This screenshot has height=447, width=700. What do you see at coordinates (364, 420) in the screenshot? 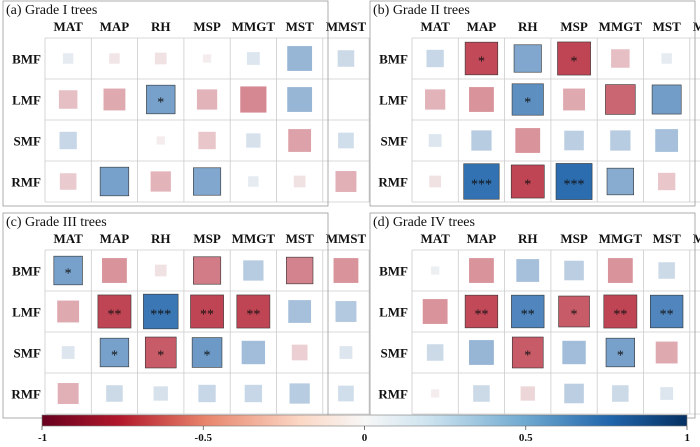
I see `colorbar` at bounding box center [364, 420].